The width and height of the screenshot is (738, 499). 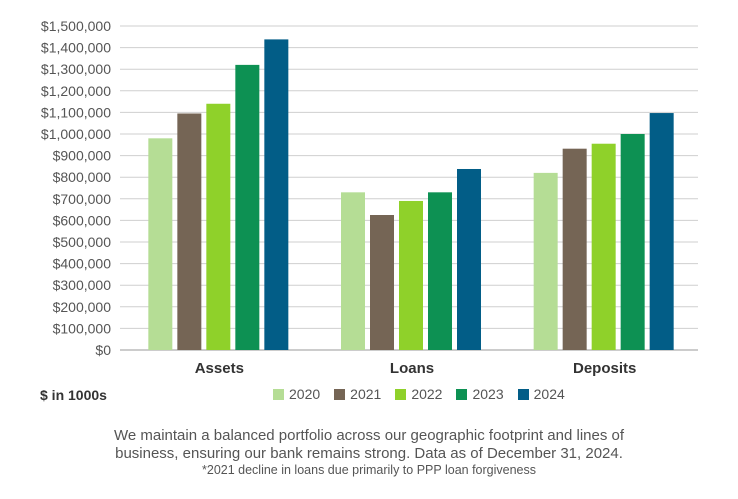 I want to click on chart-legend: 2020 2021 2022 2023 2024, so click(x=419, y=394).